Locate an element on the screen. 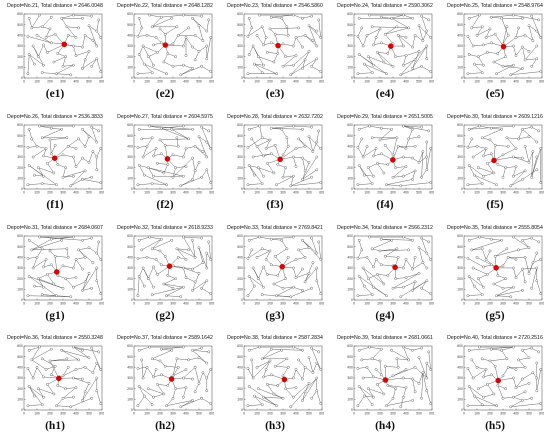  panel-label: (h2) is located at coordinates (165, 426).